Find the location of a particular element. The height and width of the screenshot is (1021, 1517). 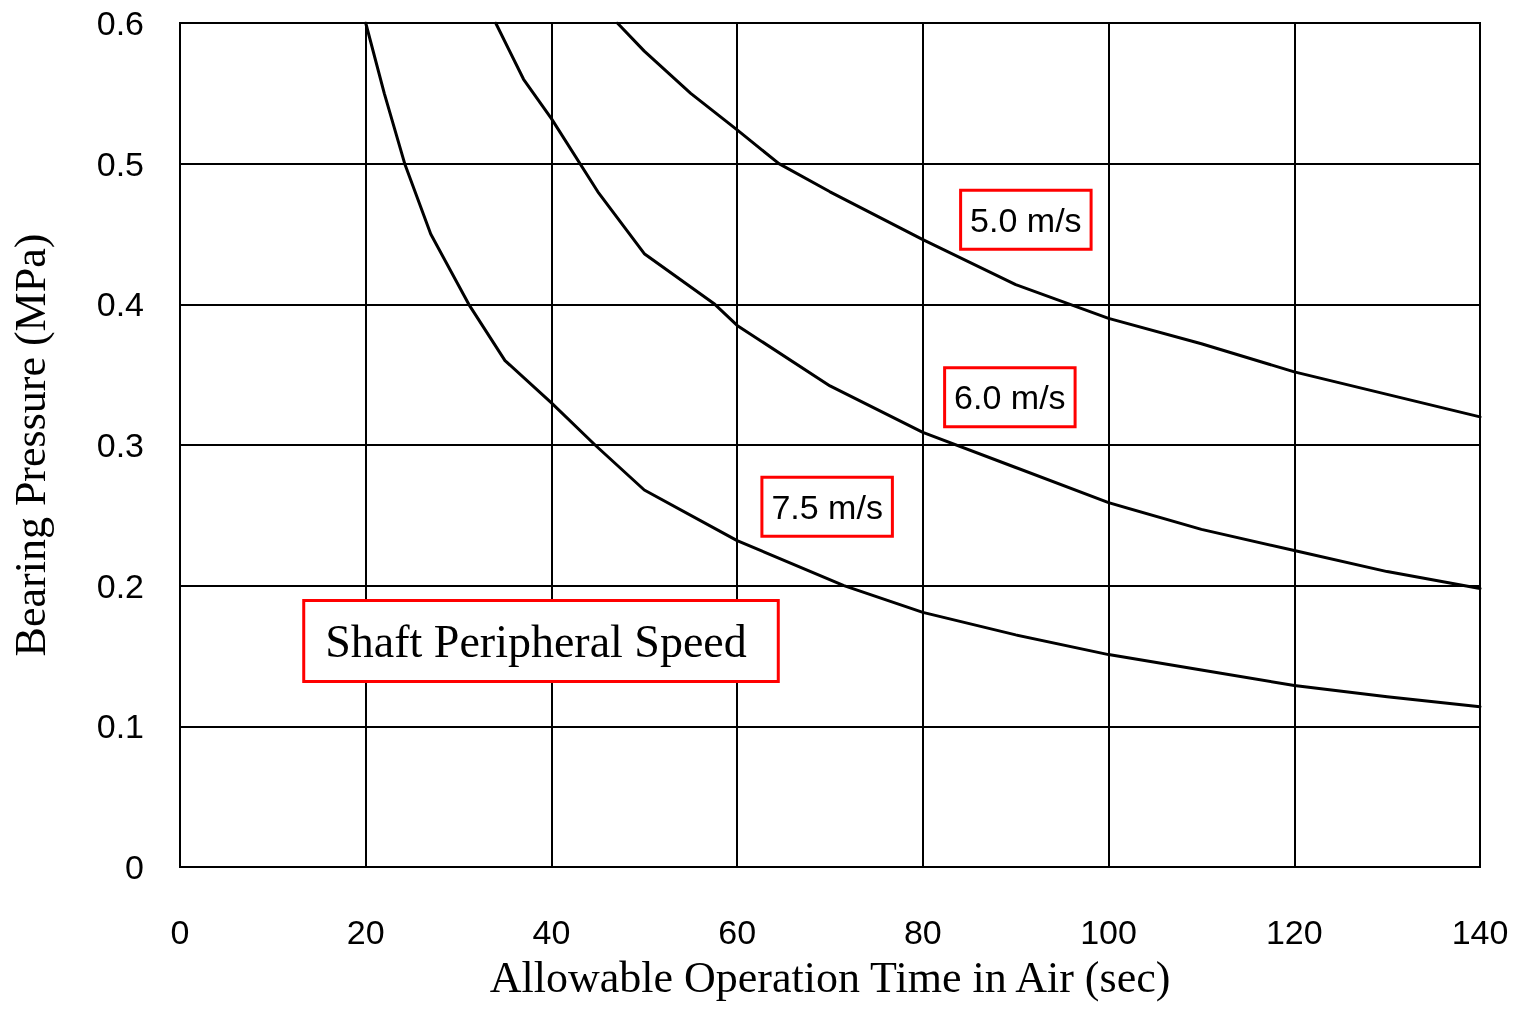

series-label: 5.0 m/s is located at coordinates (1026, 219).